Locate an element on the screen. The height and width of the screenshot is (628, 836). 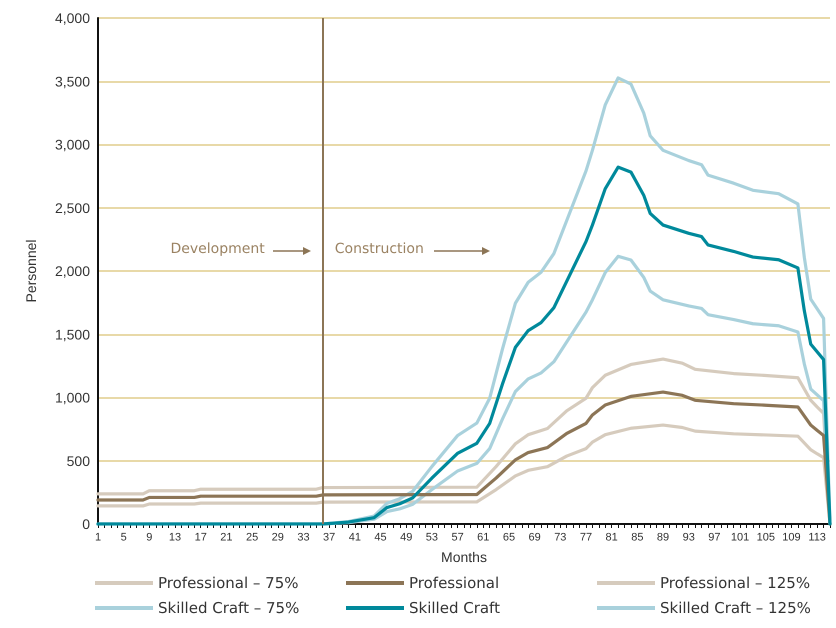
x-tick-label: 85 is located at coordinates (637, 538).